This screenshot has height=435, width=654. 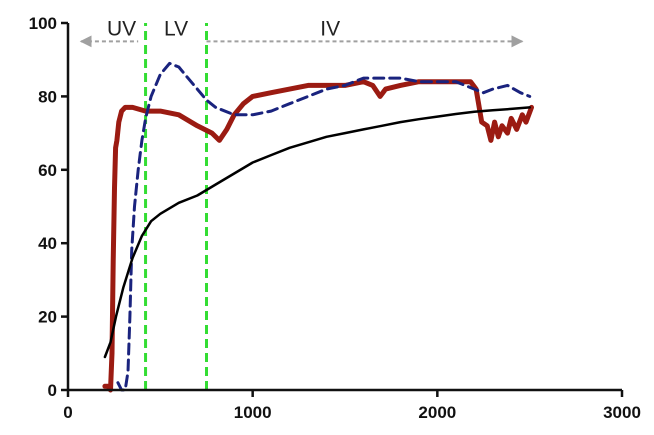 What do you see at coordinates (176, 29) in the screenshot?
I see `region-label-lv: LV` at bounding box center [176, 29].